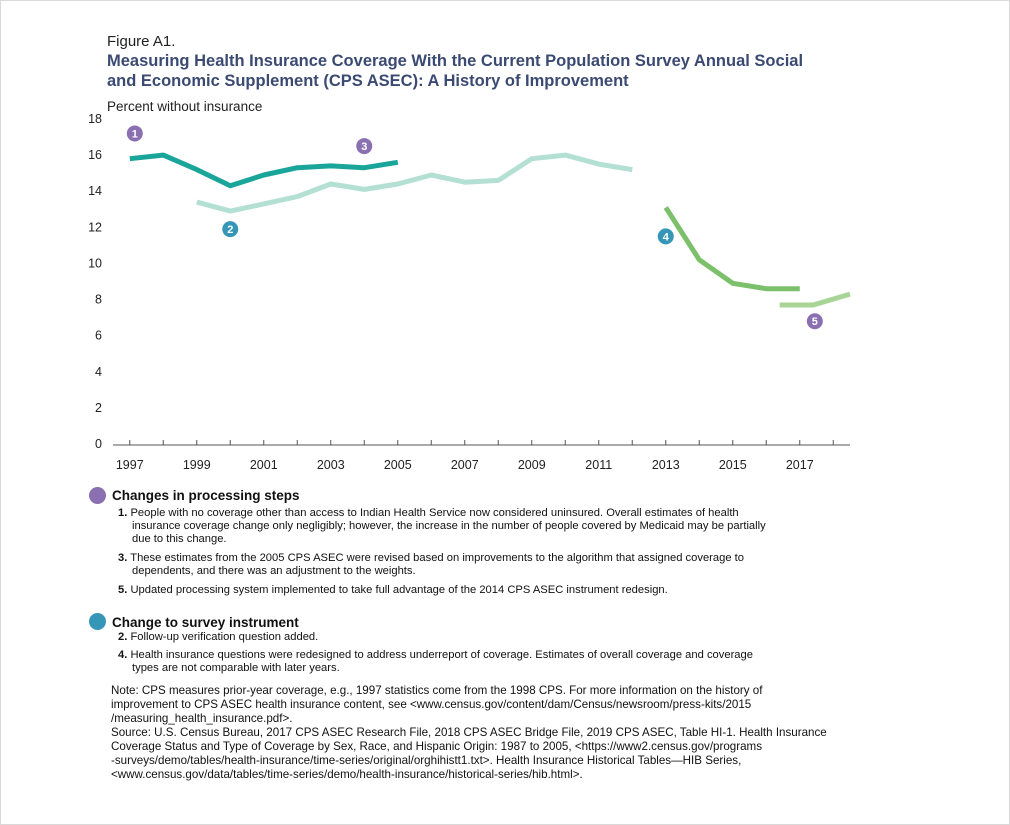 The height and width of the screenshot is (825, 1010). Describe the element at coordinates (206, 495) in the screenshot. I see `processing-legend-title: Changes in processing steps` at that location.